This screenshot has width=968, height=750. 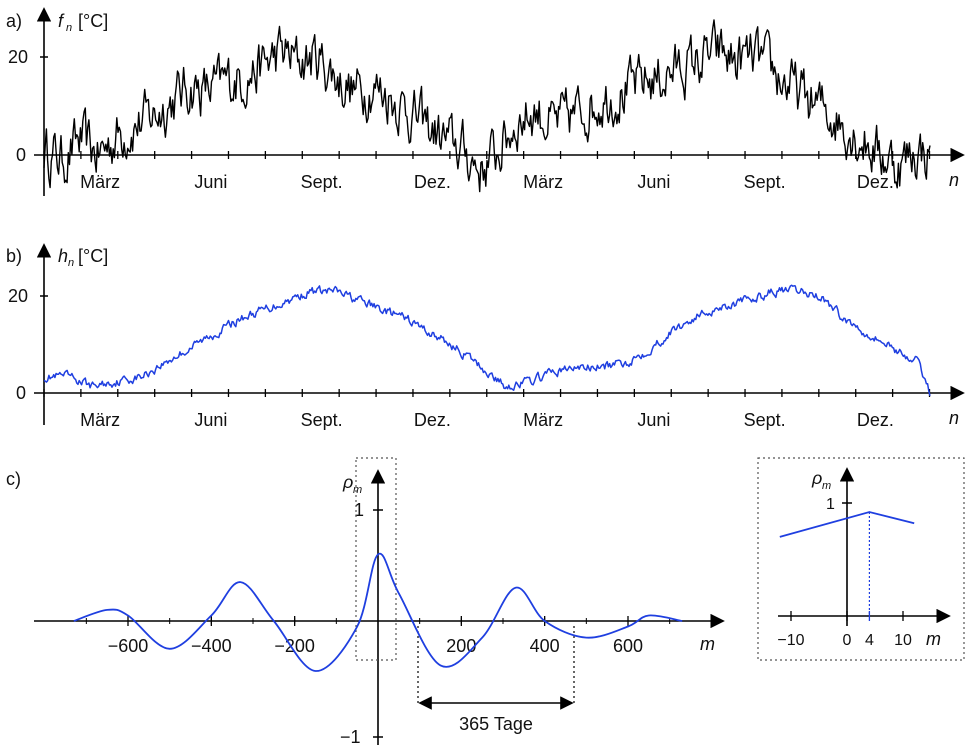 What do you see at coordinates (18, 296) in the screenshot?
I see `panel-b-yticklabel-20: 20` at bounding box center [18, 296].